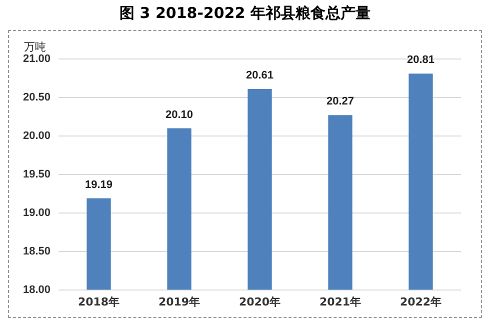  I want to click on data-label: 20.61, so click(260, 76).